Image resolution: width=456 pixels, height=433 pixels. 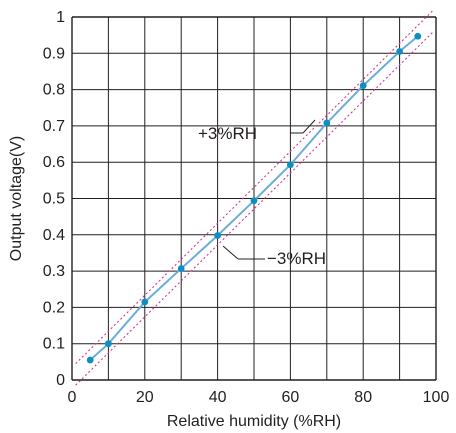 I want to click on lower-band-annotation: −3%RH, so click(x=274, y=256).